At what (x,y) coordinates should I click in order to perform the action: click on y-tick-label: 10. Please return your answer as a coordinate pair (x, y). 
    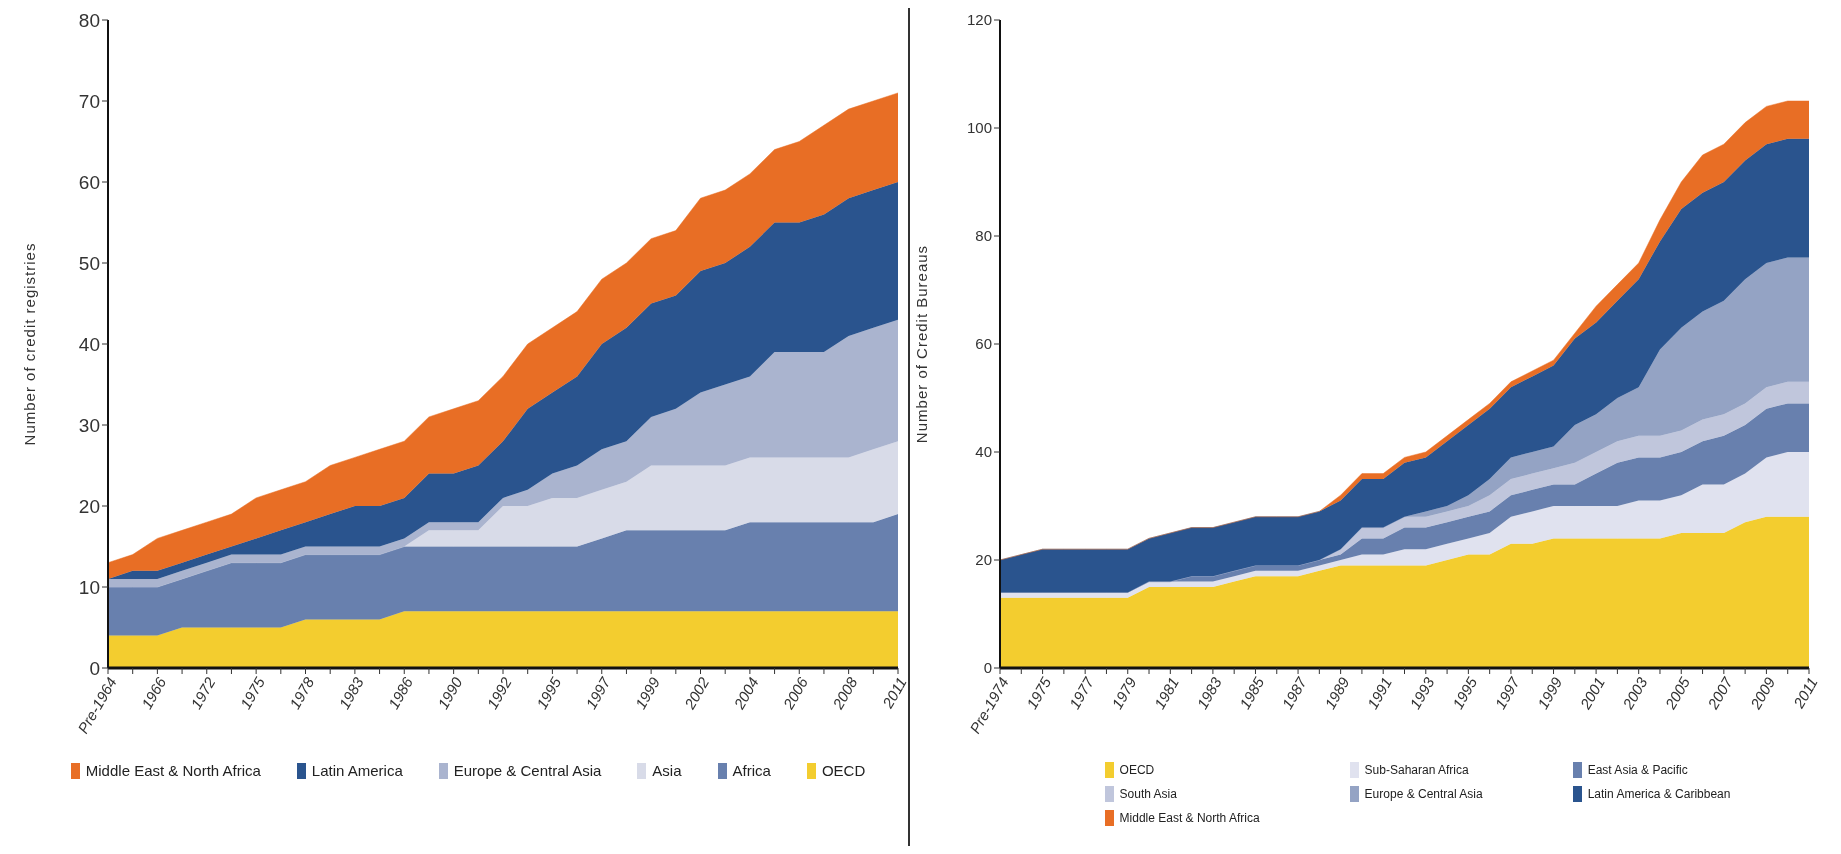
    Looking at the image, I should click on (89, 587).